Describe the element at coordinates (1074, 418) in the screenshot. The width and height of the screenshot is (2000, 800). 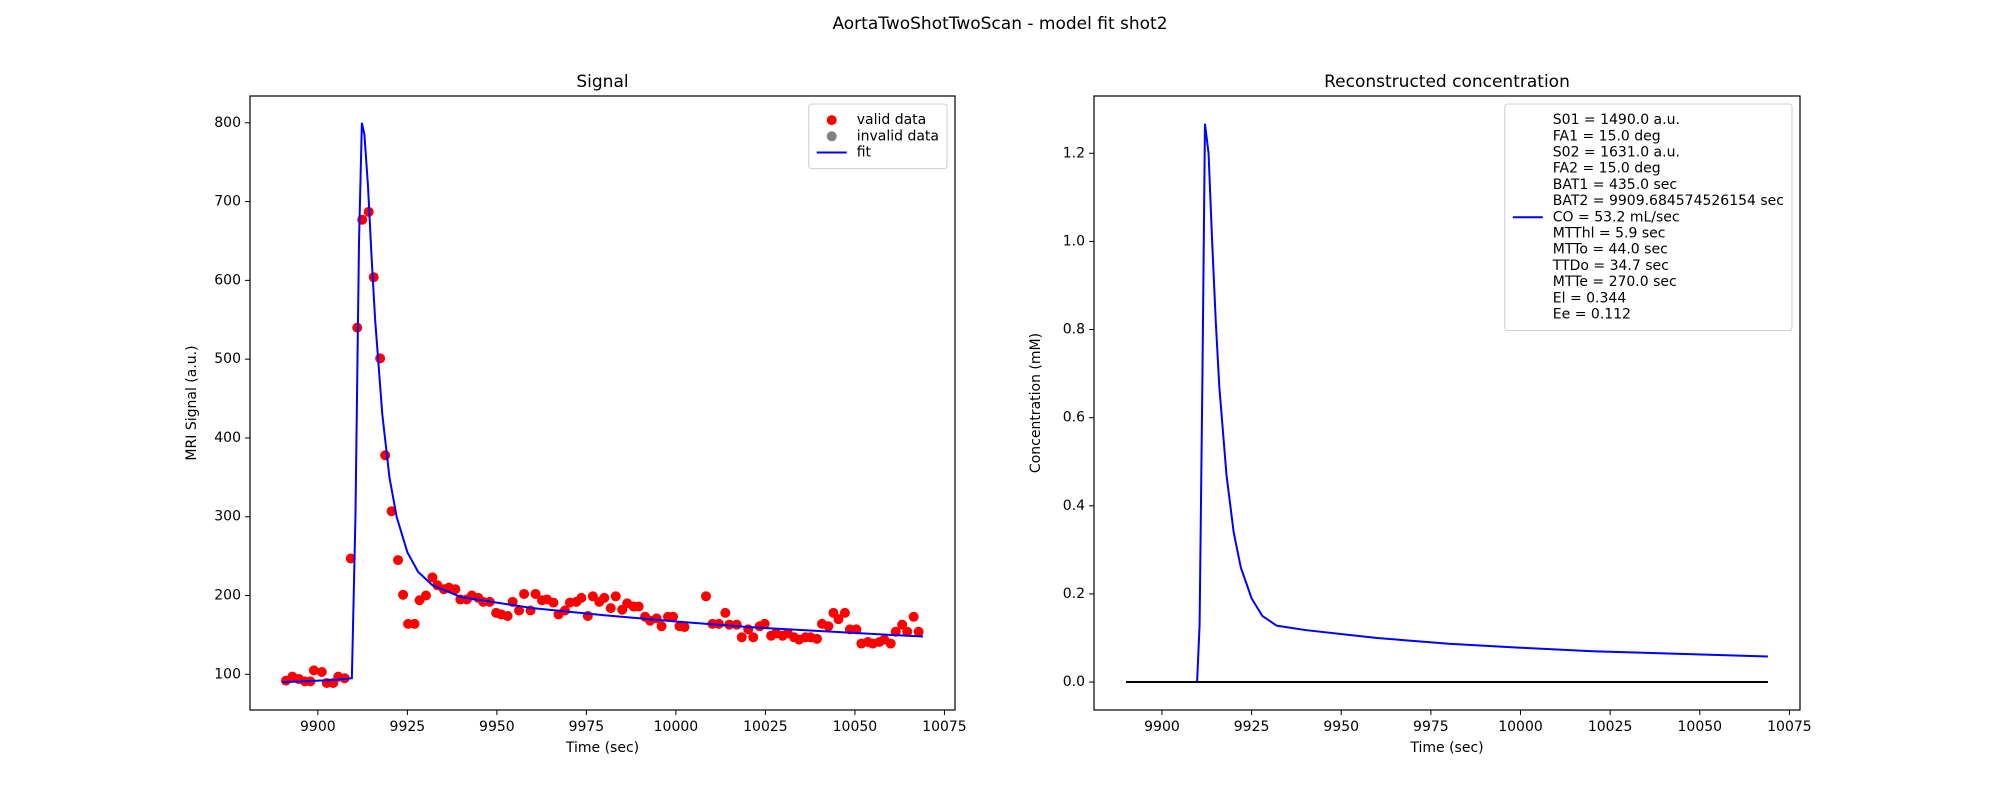
I see `y-tick-label: 0.6` at that location.